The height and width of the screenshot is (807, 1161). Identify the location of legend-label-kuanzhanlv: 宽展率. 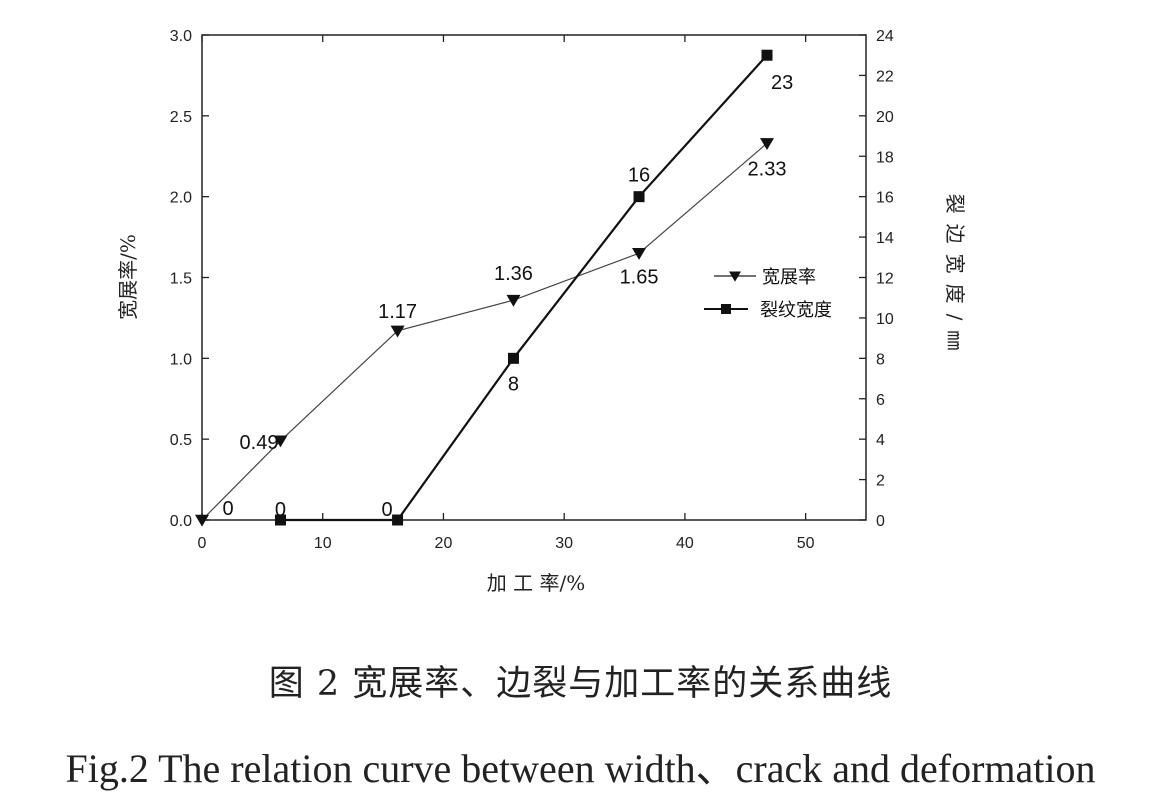
(789, 277).